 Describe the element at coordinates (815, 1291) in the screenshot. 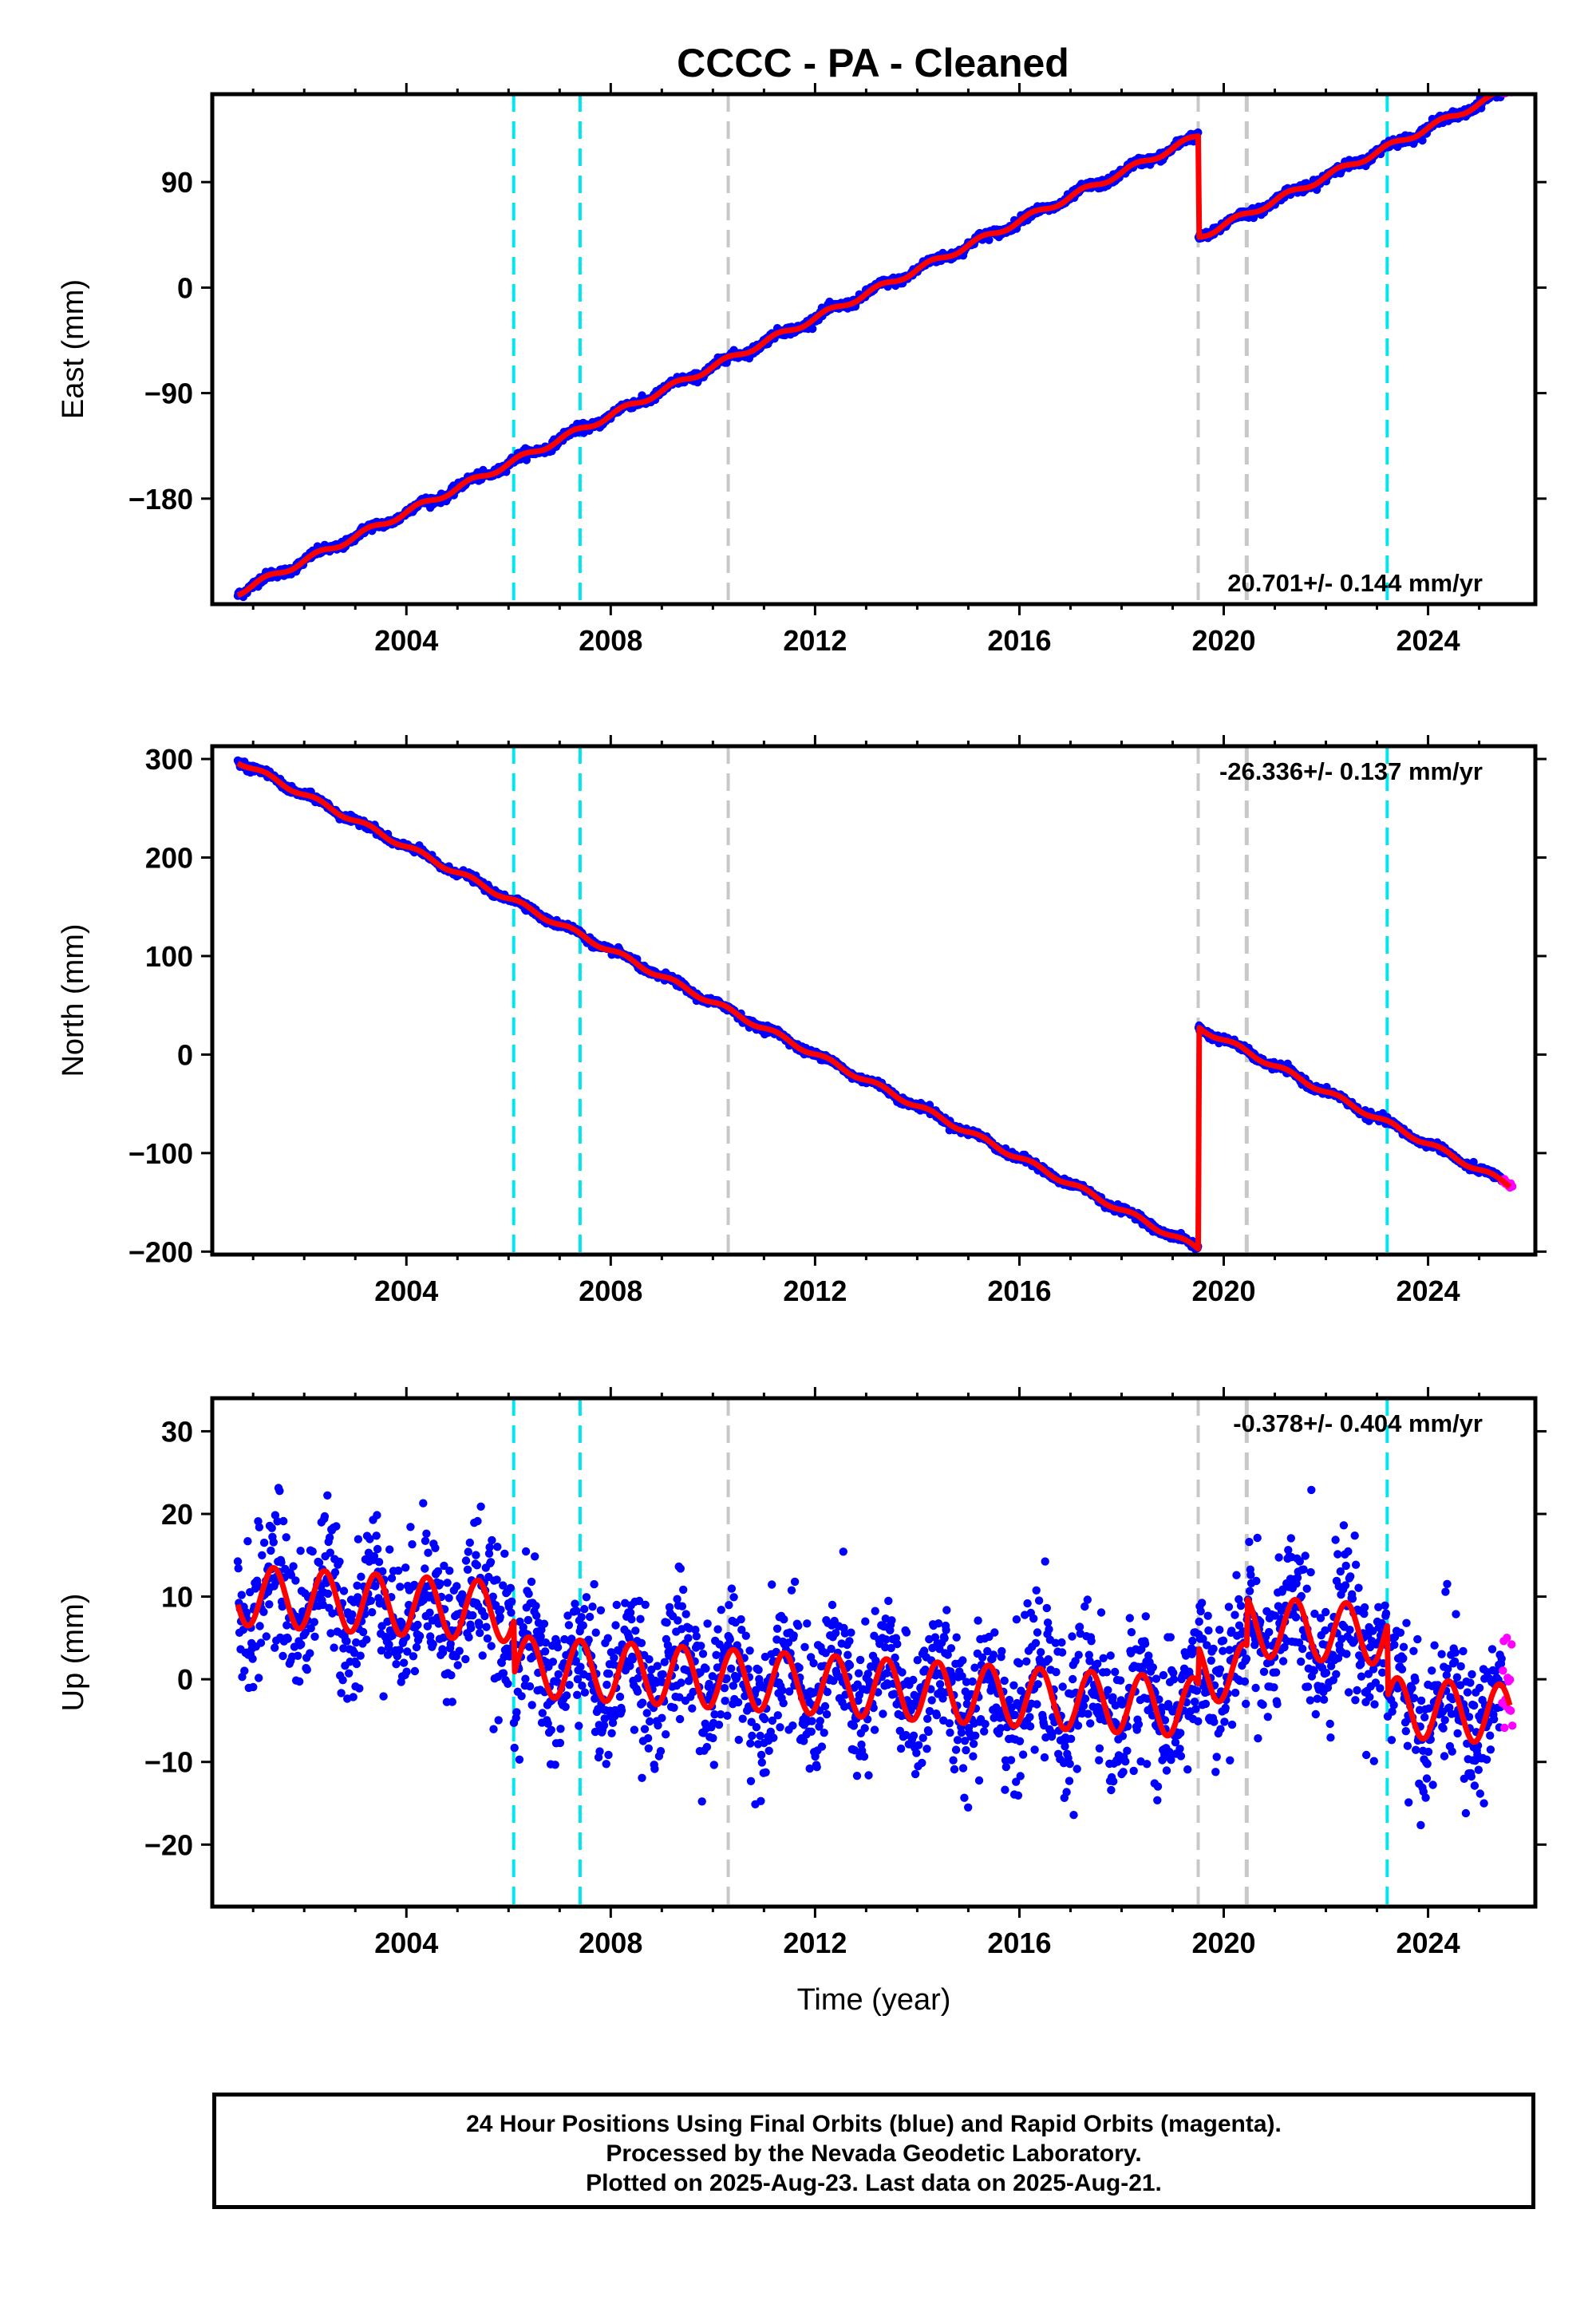

I see `north-x-tick-label: 2012` at that location.